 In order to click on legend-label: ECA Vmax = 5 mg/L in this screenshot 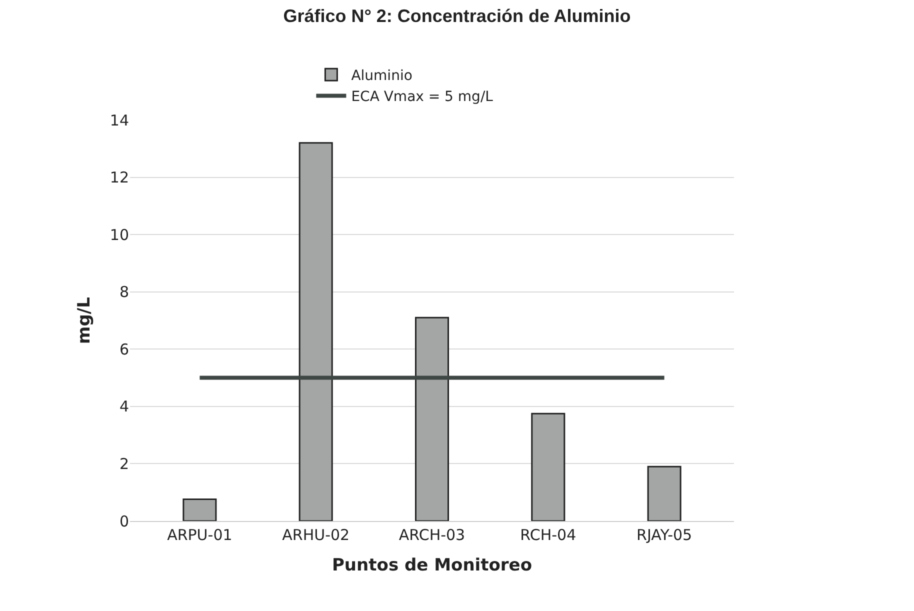, I will do `click(422, 97)`.